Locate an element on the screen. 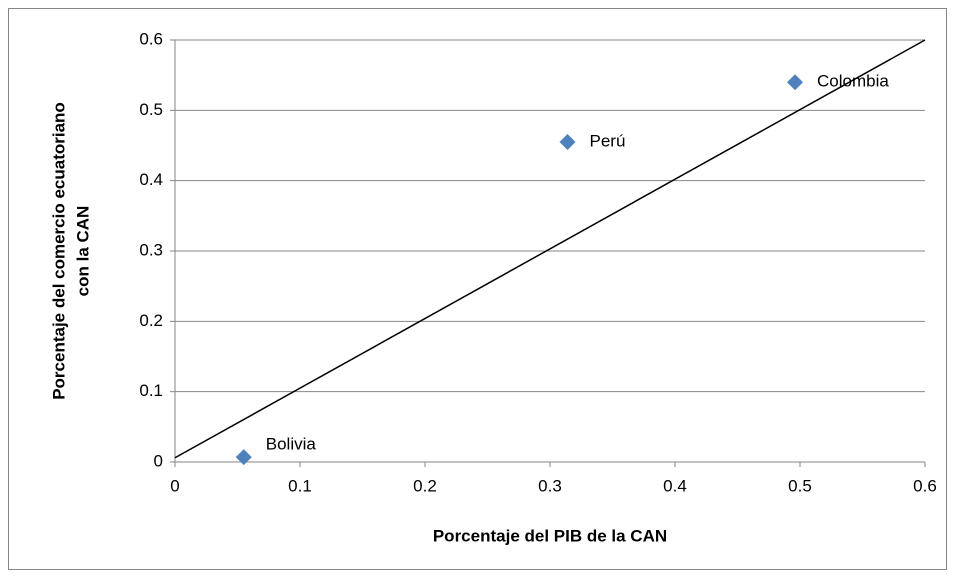 The width and height of the screenshot is (955, 578). x-tick-label: 0.1 is located at coordinates (300, 485).